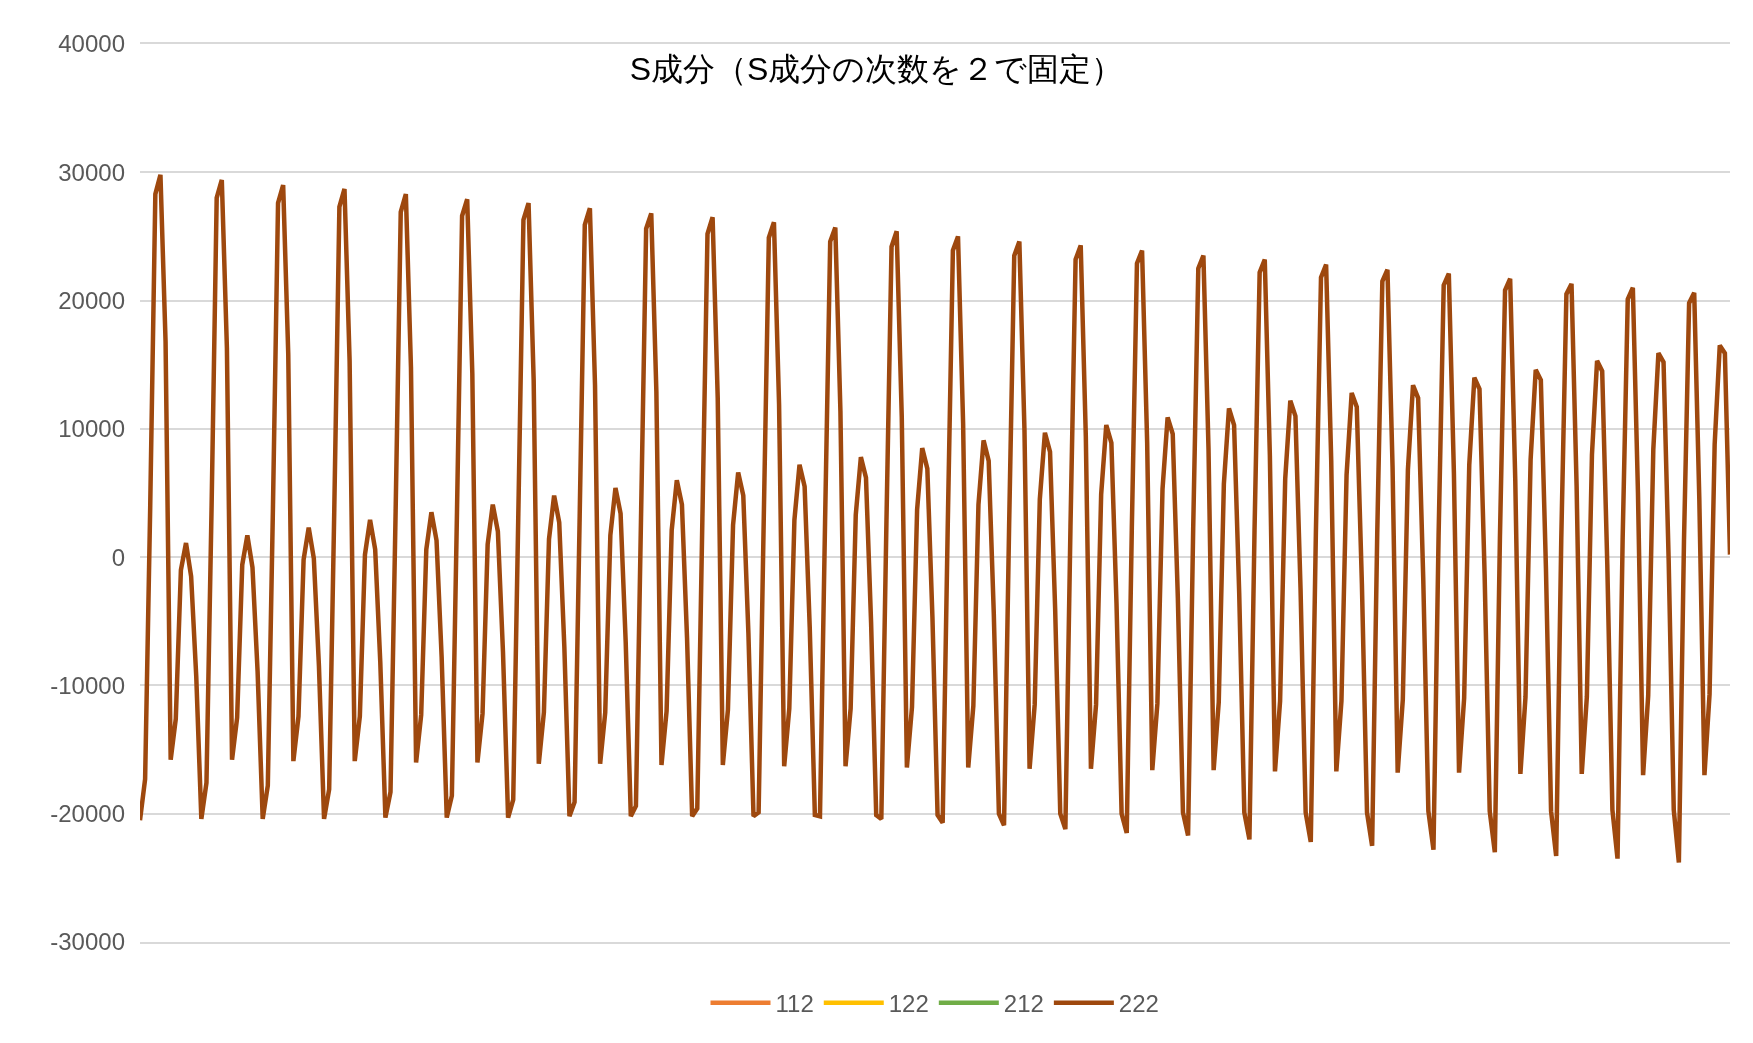 This screenshot has height=1043, width=1753. I want to click on y-tick-label: -10000, so click(87, 685).